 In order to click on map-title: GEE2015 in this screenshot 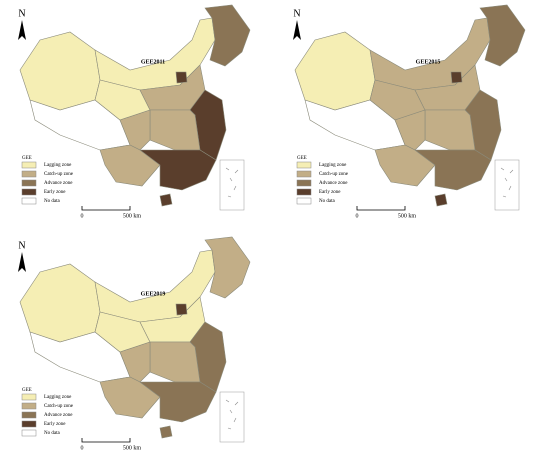, I will do `click(428, 62)`.